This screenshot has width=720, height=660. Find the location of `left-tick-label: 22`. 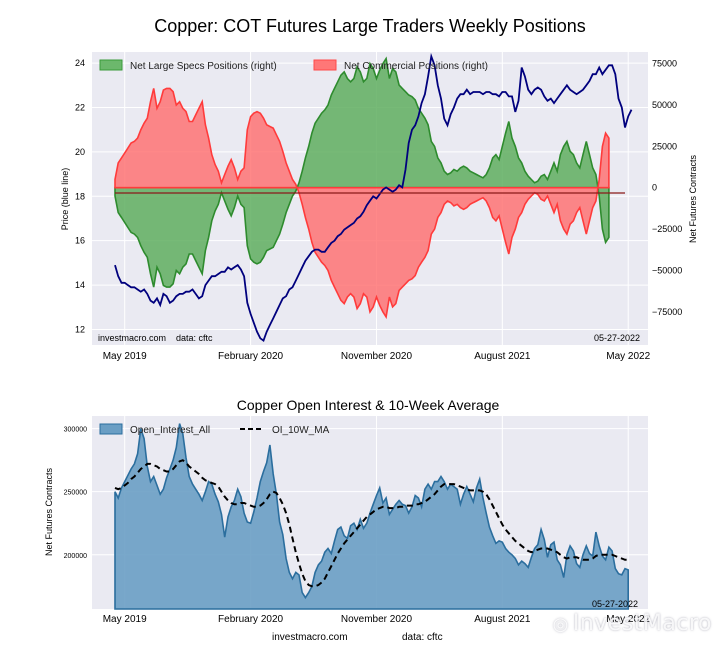

left-tick-label: 22 is located at coordinates (80, 107).